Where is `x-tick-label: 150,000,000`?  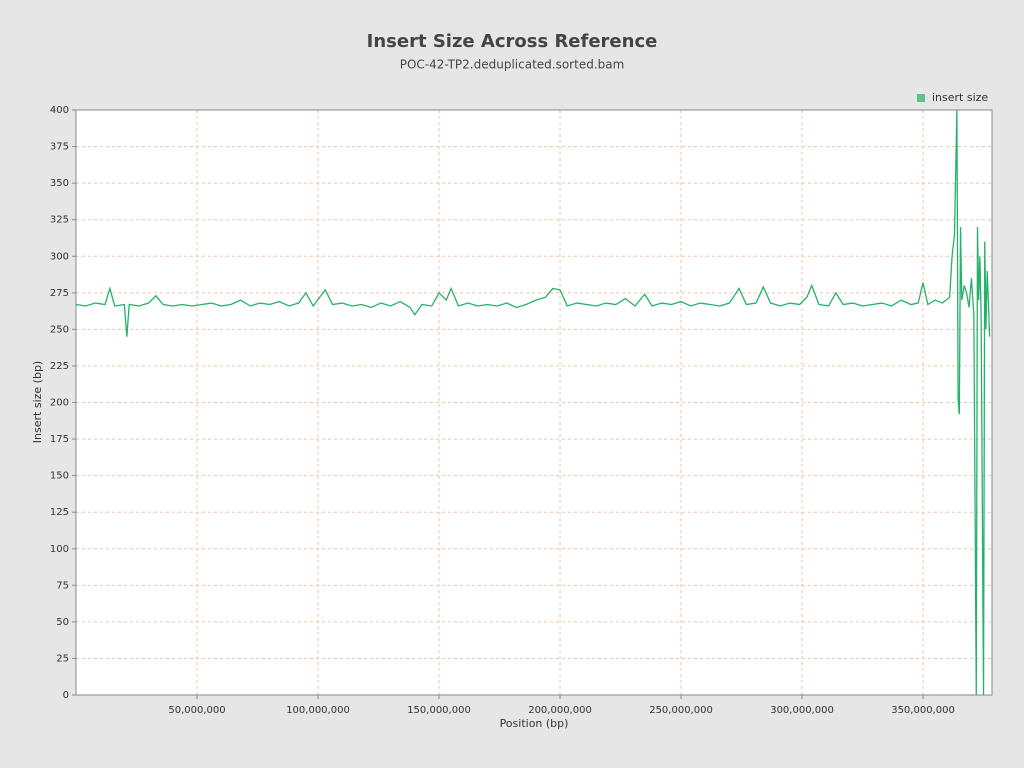
x-tick-label: 150,000,000 is located at coordinates (439, 710).